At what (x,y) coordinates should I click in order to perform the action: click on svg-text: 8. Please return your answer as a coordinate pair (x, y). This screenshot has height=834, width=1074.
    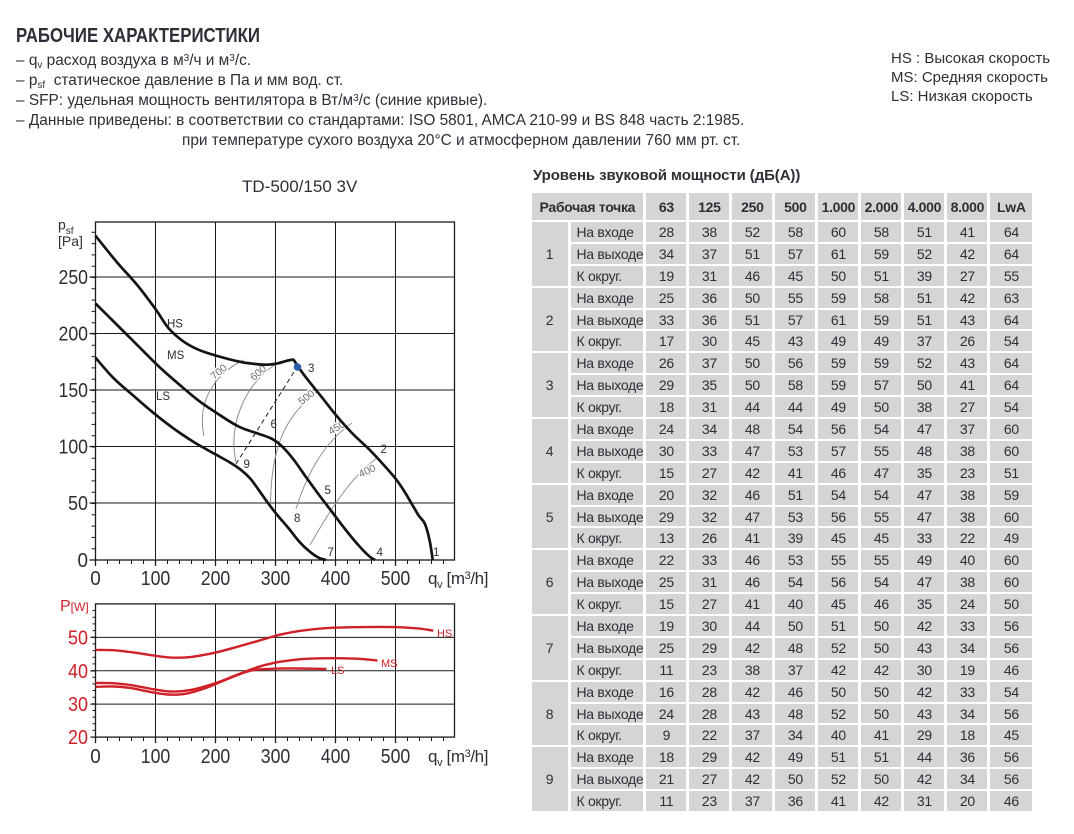
    Looking at the image, I should click on (297, 519).